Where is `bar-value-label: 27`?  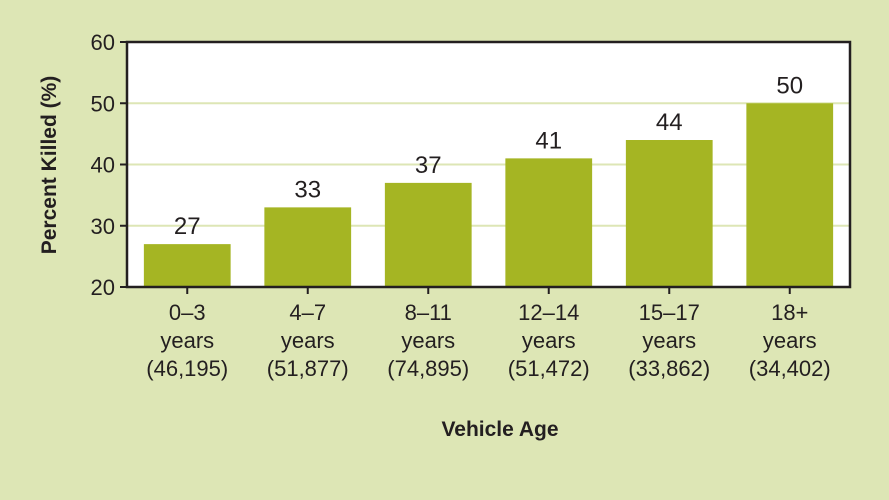
bar-value-label: 27 is located at coordinates (187, 226).